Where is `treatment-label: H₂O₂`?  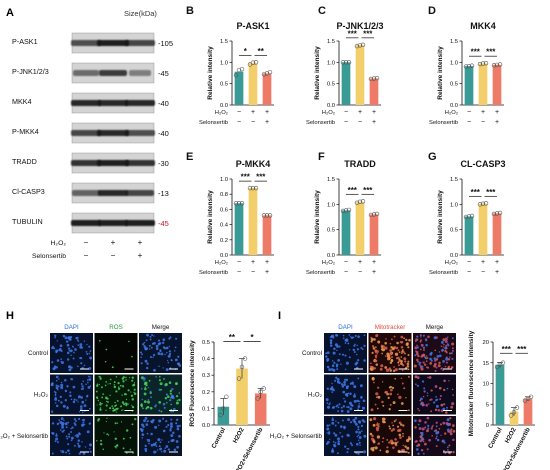
treatment-label: H₂O₂ is located at coordinates (328, 263).